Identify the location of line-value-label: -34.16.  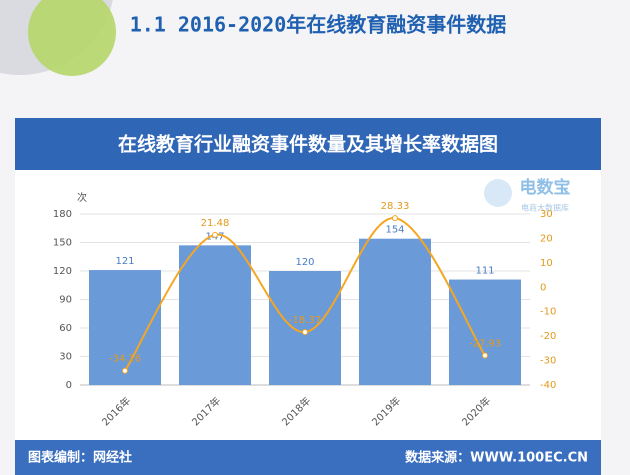
(125, 359).